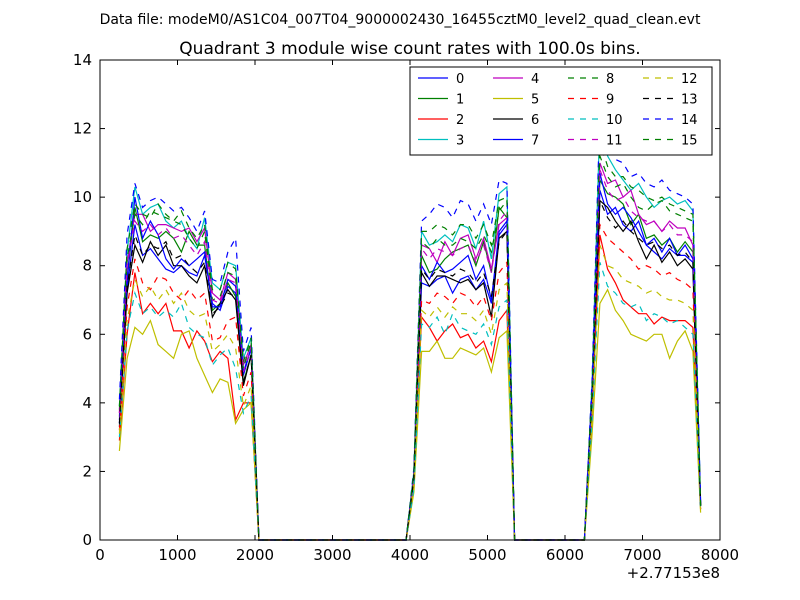 The height and width of the screenshot is (600, 800). What do you see at coordinates (535, 141) in the screenshot?
I see `legend-label-7: 7` at bounding box center [535, 141].